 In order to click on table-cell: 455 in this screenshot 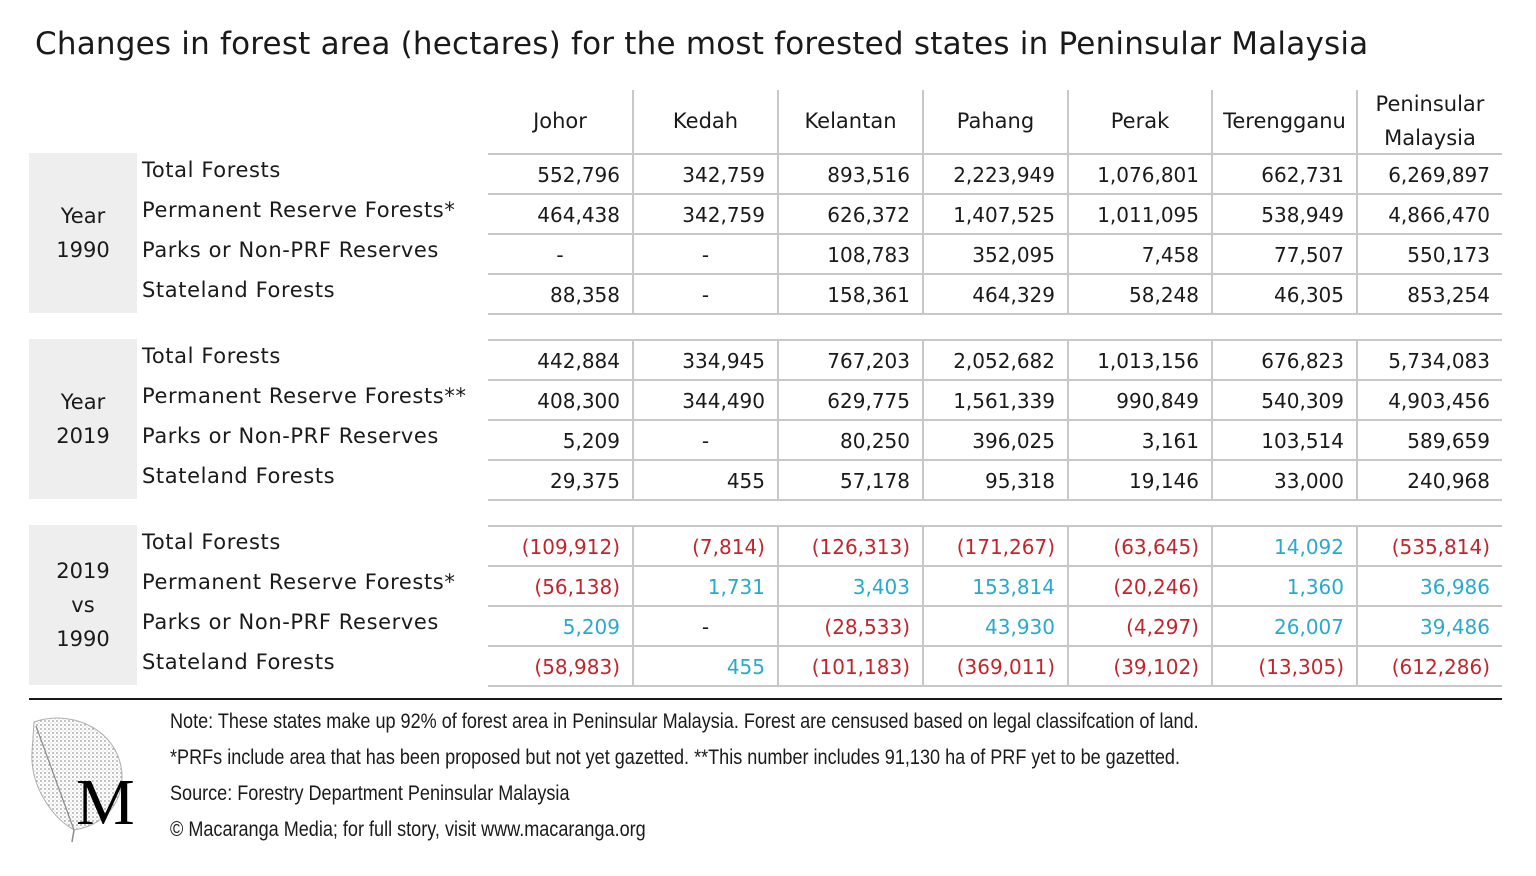, I will do `click(745, 667)`.